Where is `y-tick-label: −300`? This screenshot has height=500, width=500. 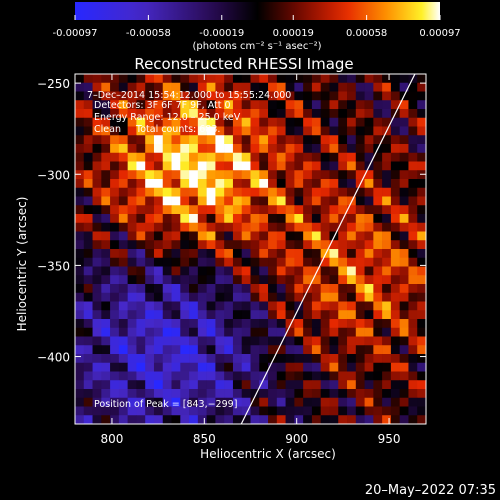
y-tick-label: −300 is located at coordinates (53, 175).